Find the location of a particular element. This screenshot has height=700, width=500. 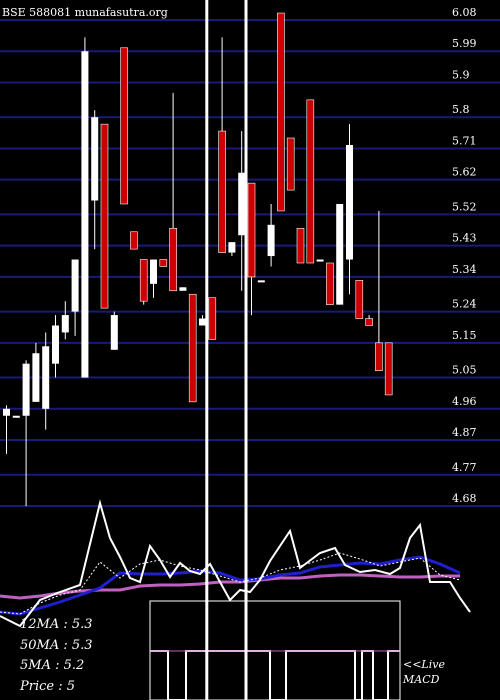

ma12-label: 12MA : 5.3 is located at coordinates (56, 624).